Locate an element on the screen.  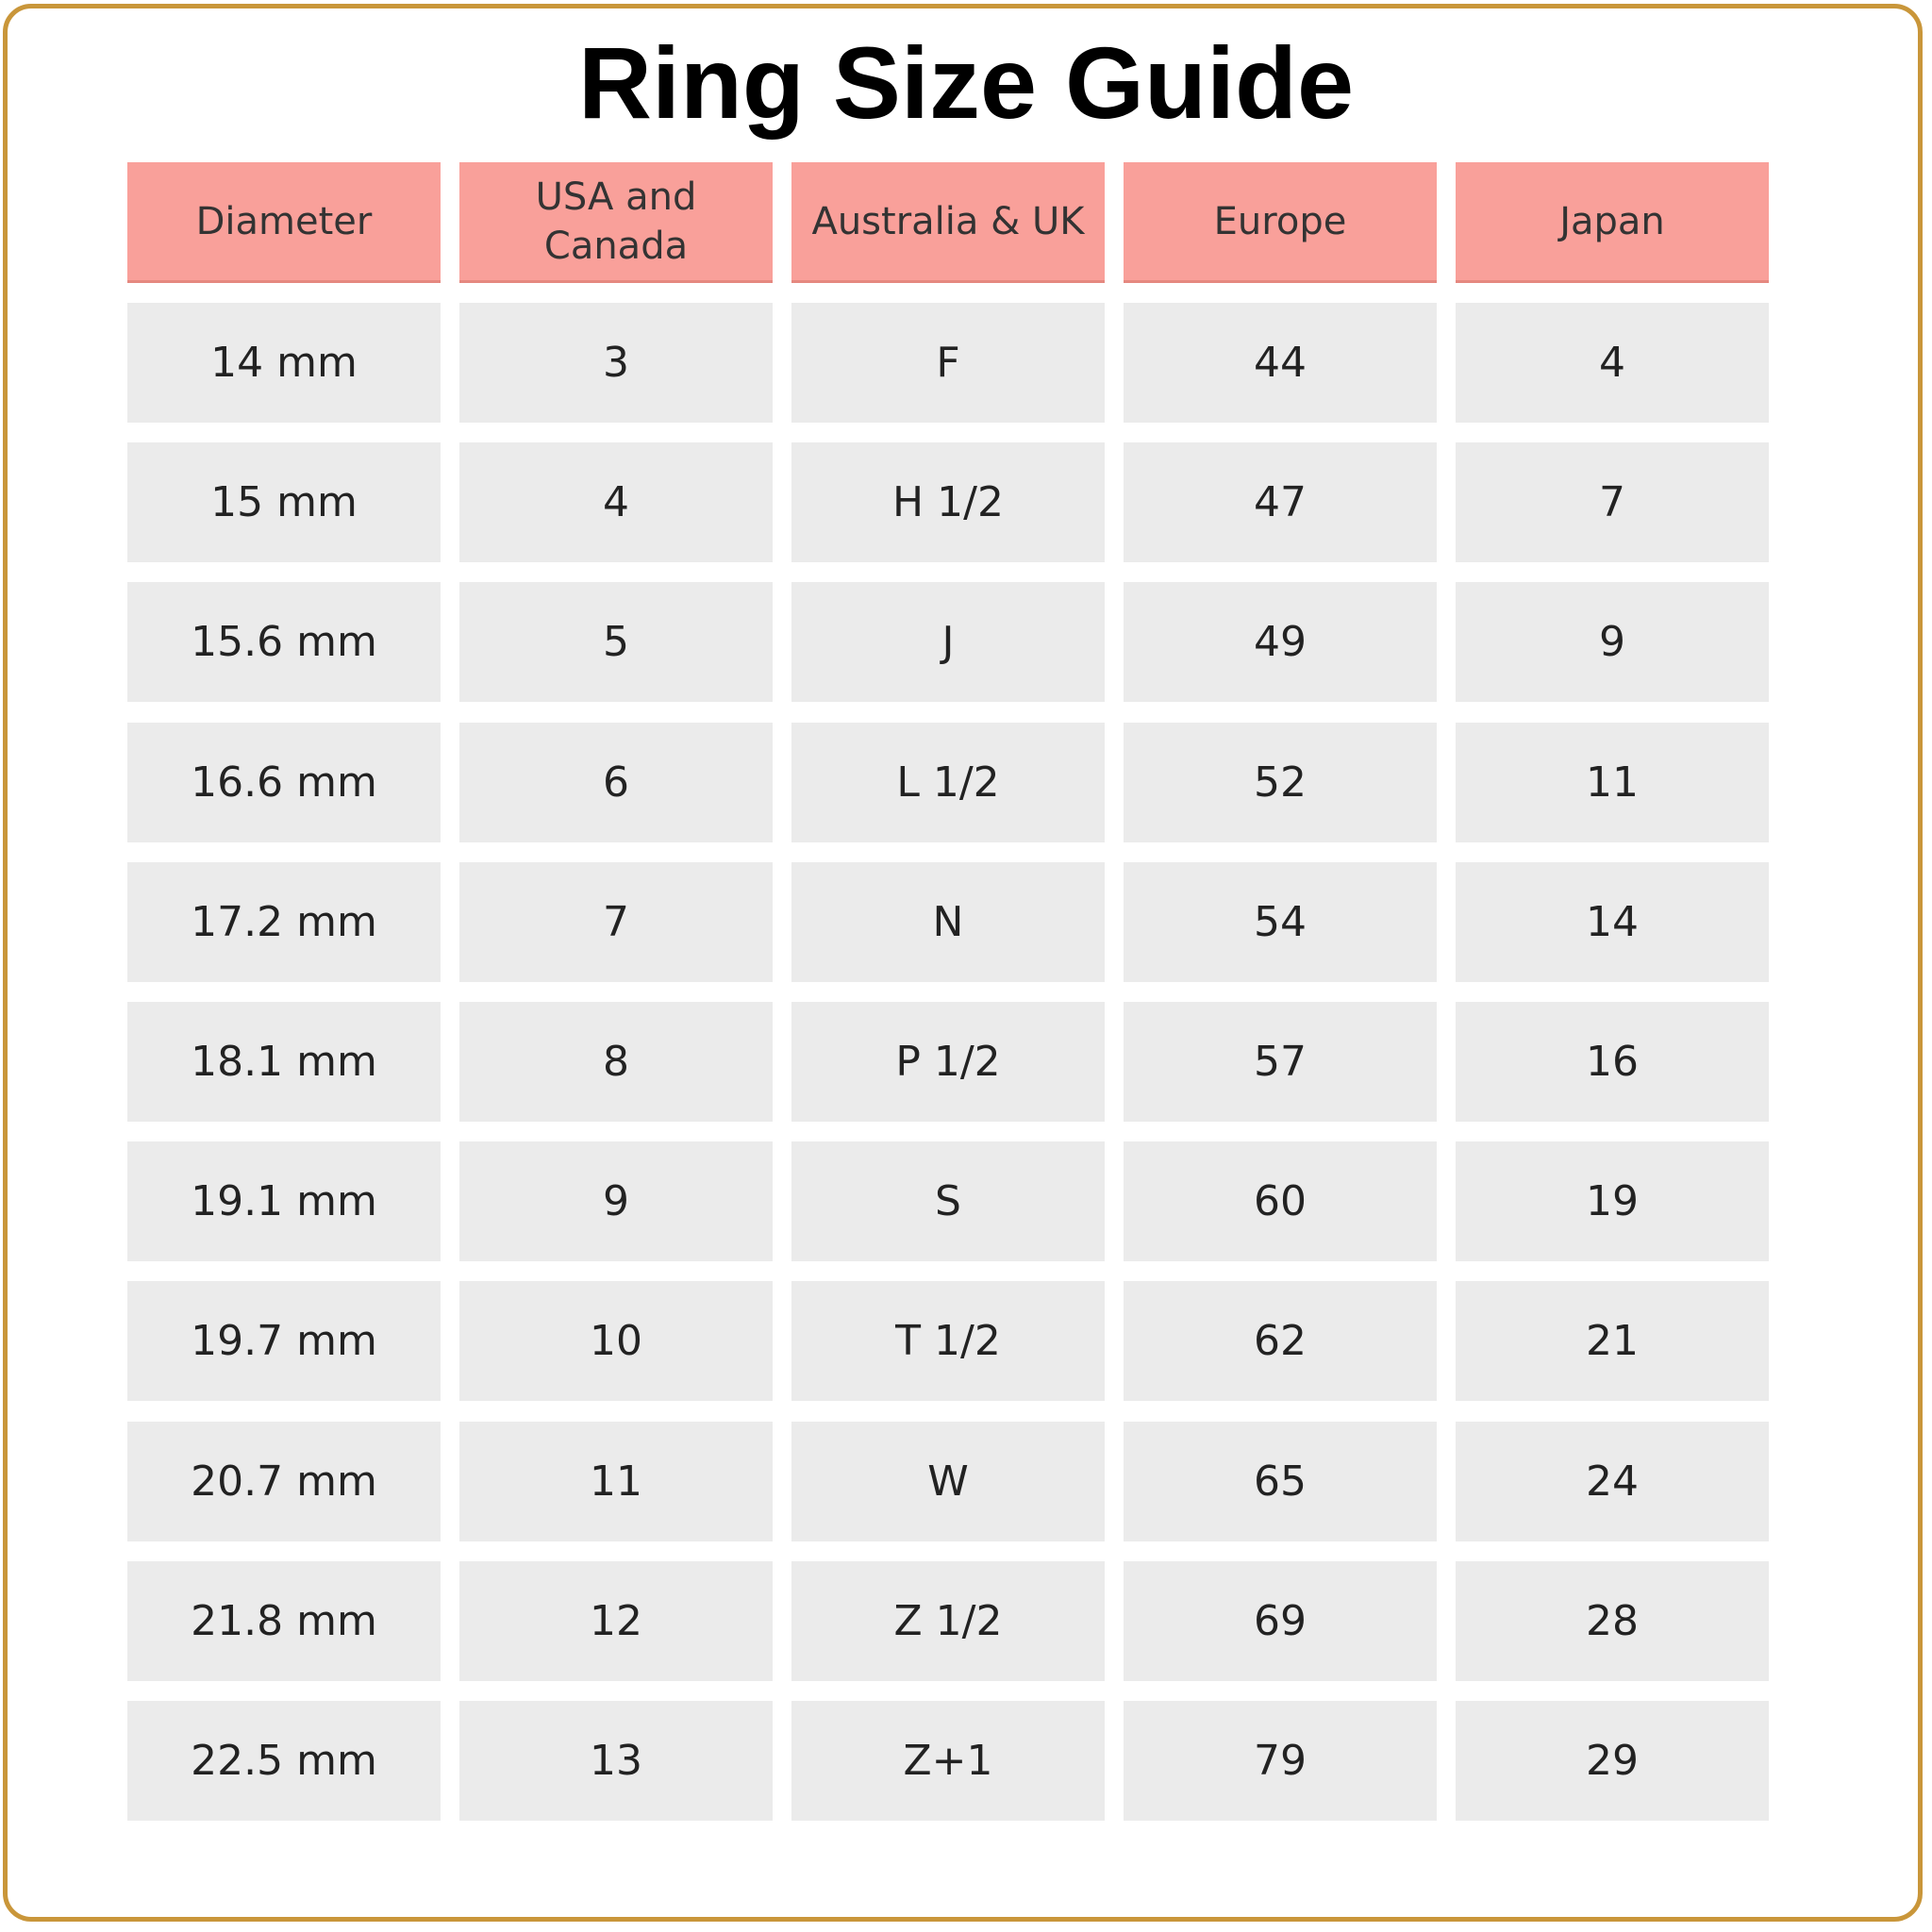
table-cell: L 1/2 is located at coordinates (948, 782).